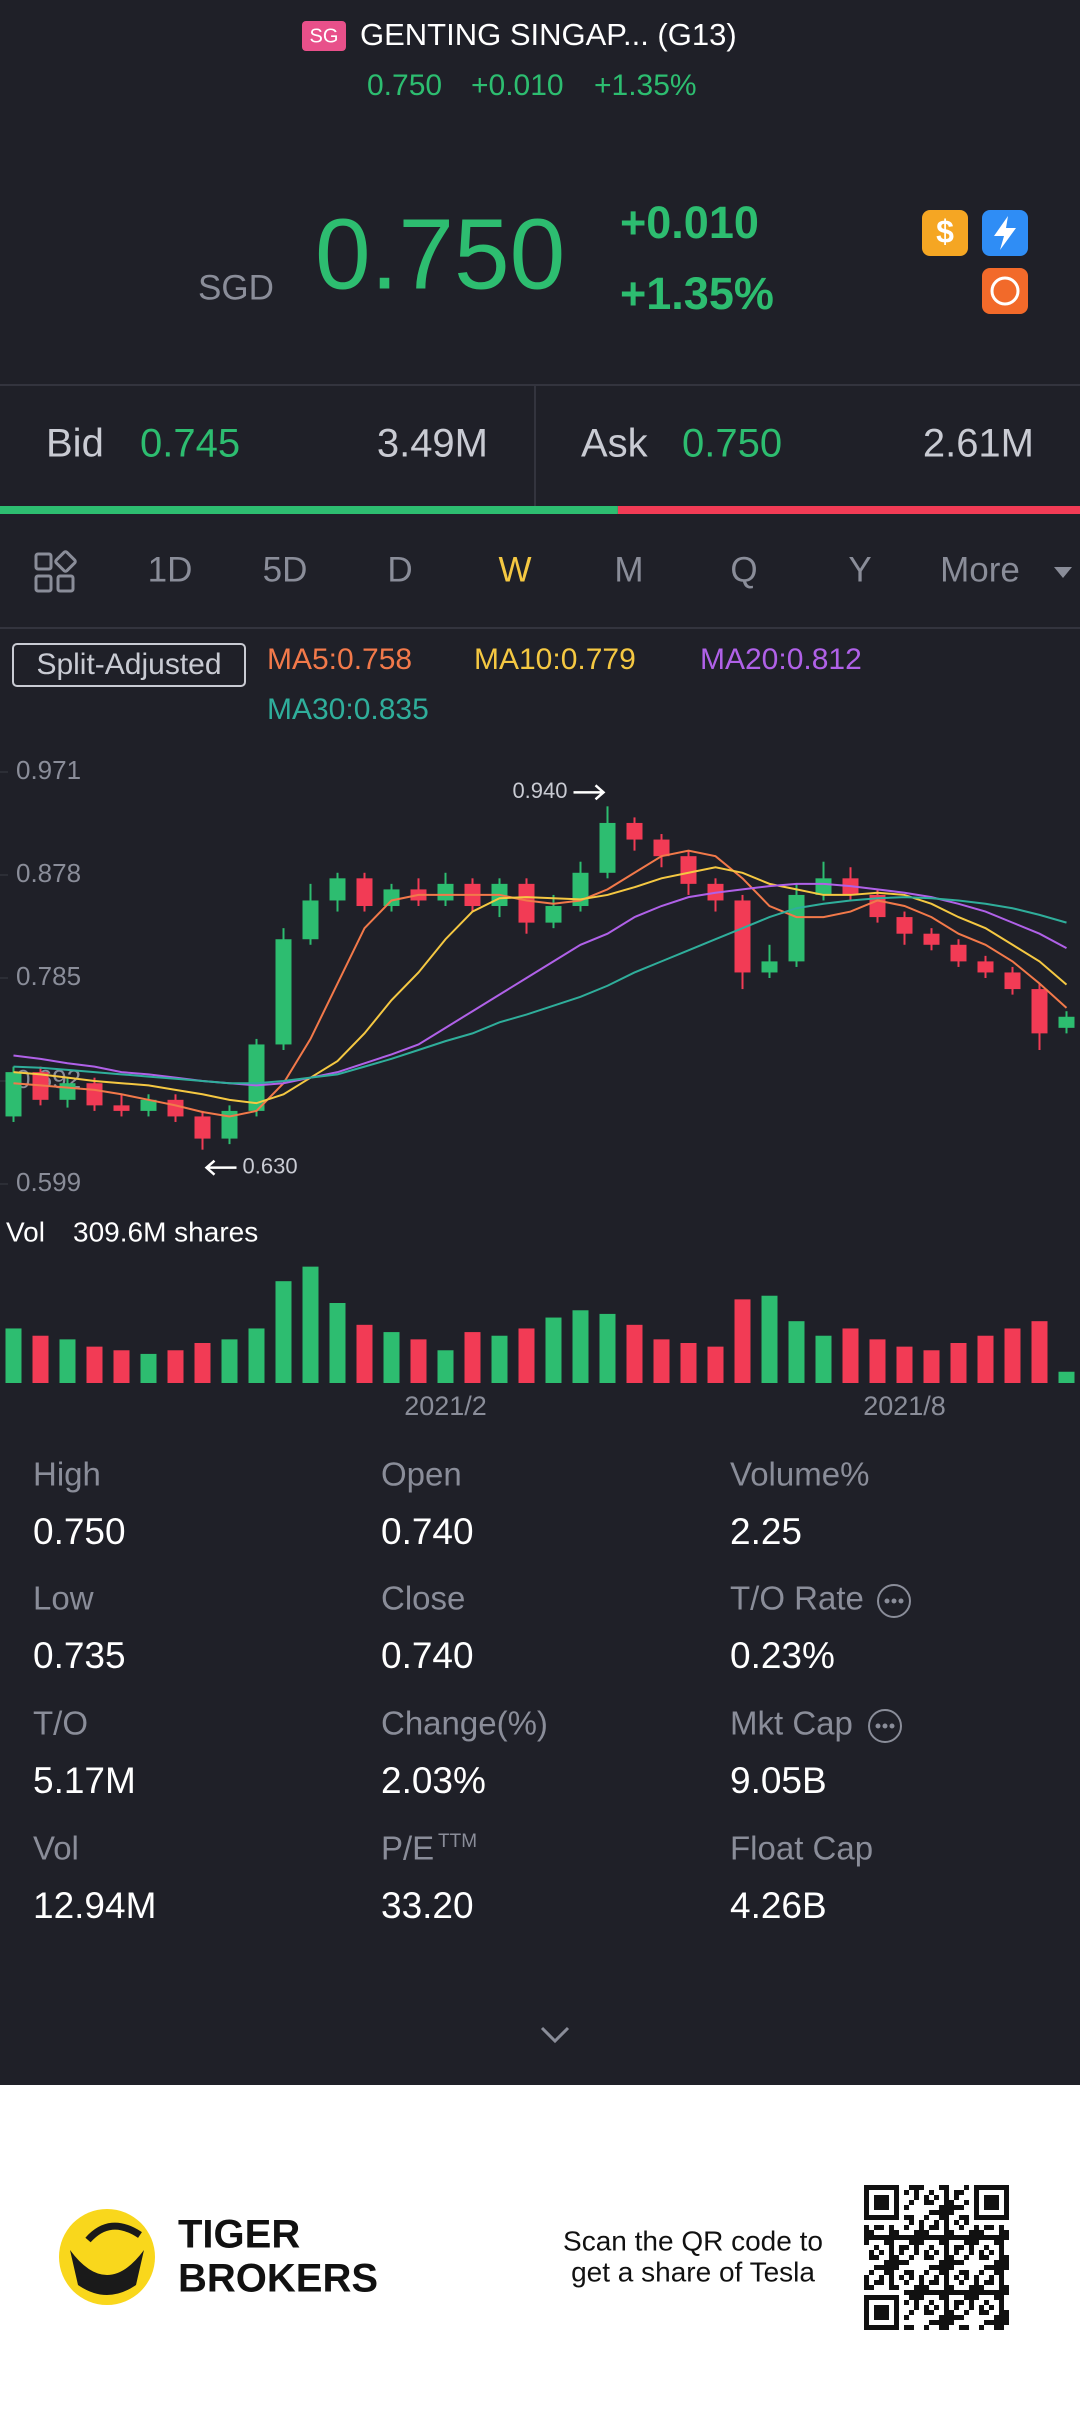 The height and width of the screenshot is (2429, 1080). What do you see at coordinates (628, 569) in the screenshot?
I see `period-tab: M` at bounding box center [628, 569].